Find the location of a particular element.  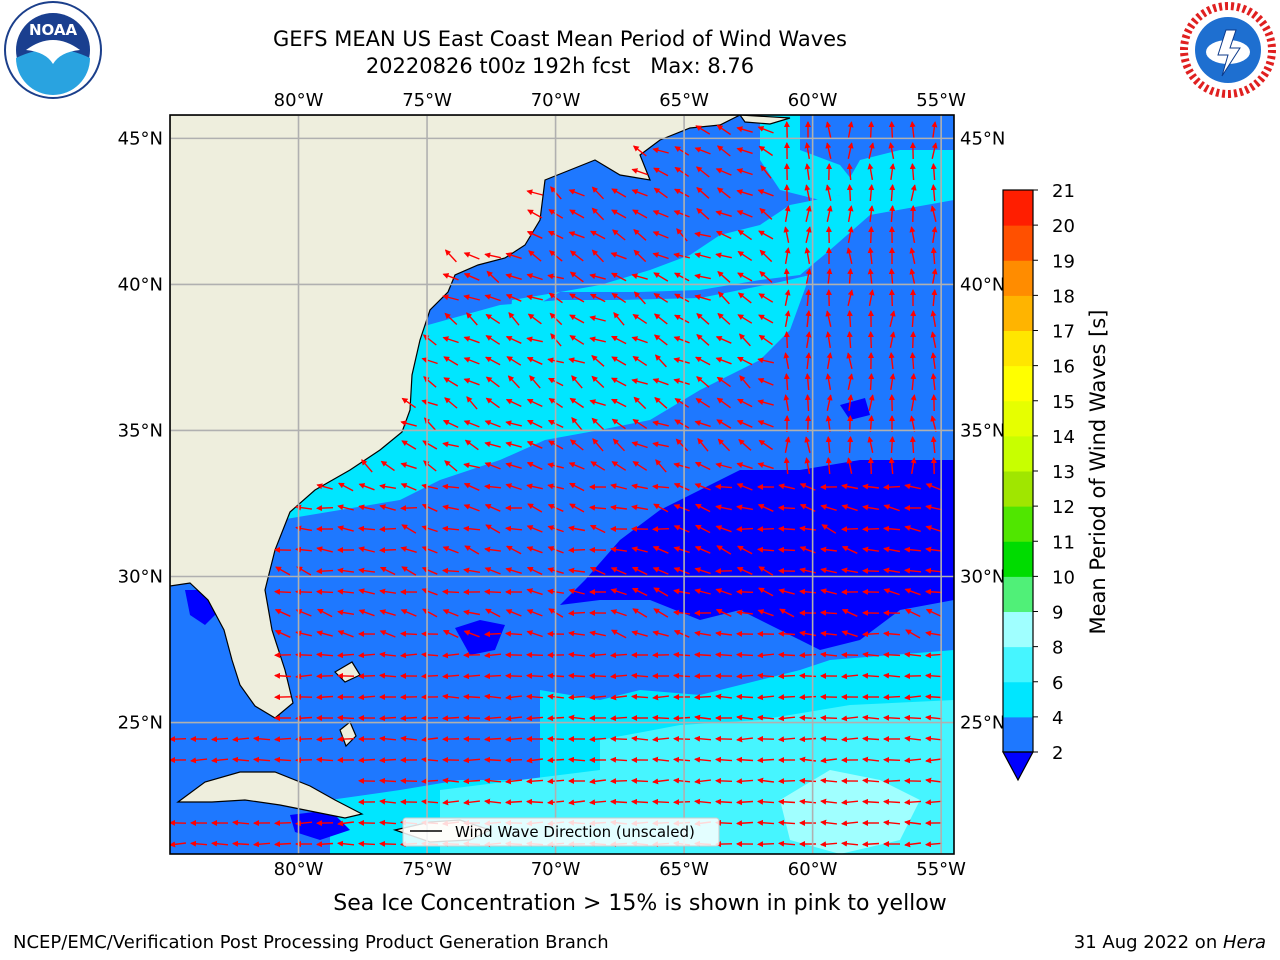

lon-label-bottom: 80°W is located at coordinates (299, 869).